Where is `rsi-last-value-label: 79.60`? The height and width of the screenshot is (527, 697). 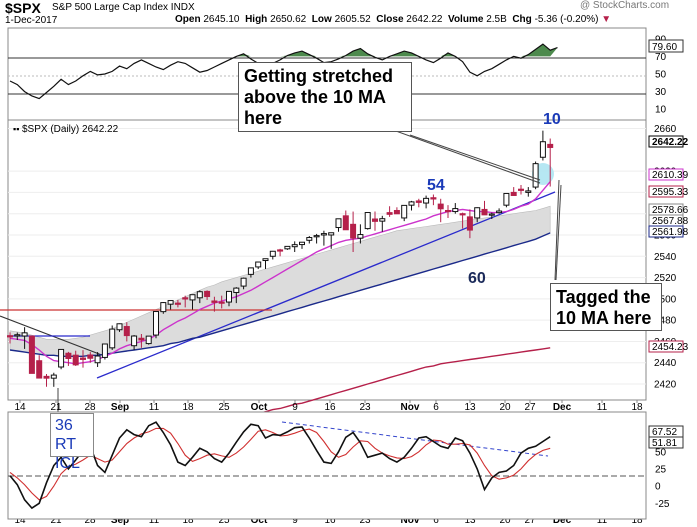
rsi-last-value-label: 79.60 is located at coordinates (664, 47).